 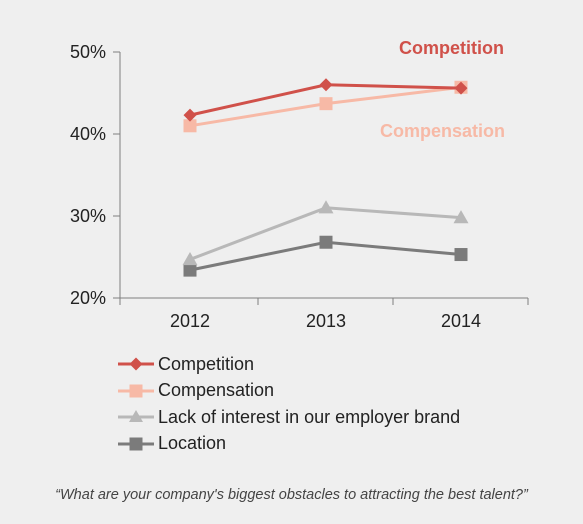 What do you see at coordinates (88, 52) in the screenshot?
I see `y-tick-label: 50%` at bounding box center [88, 52].